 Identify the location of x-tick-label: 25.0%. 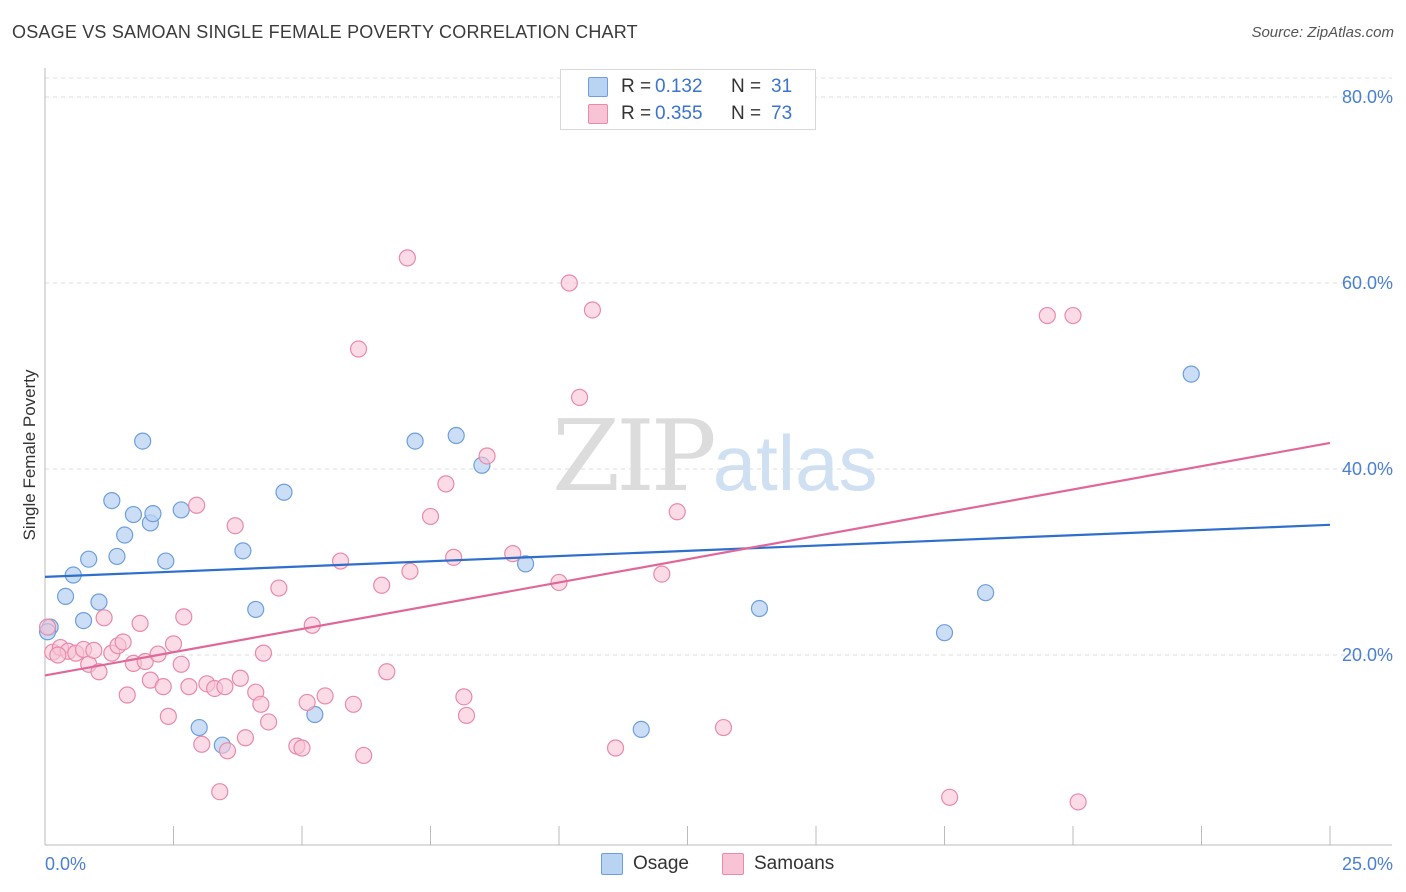
(1367, 864).